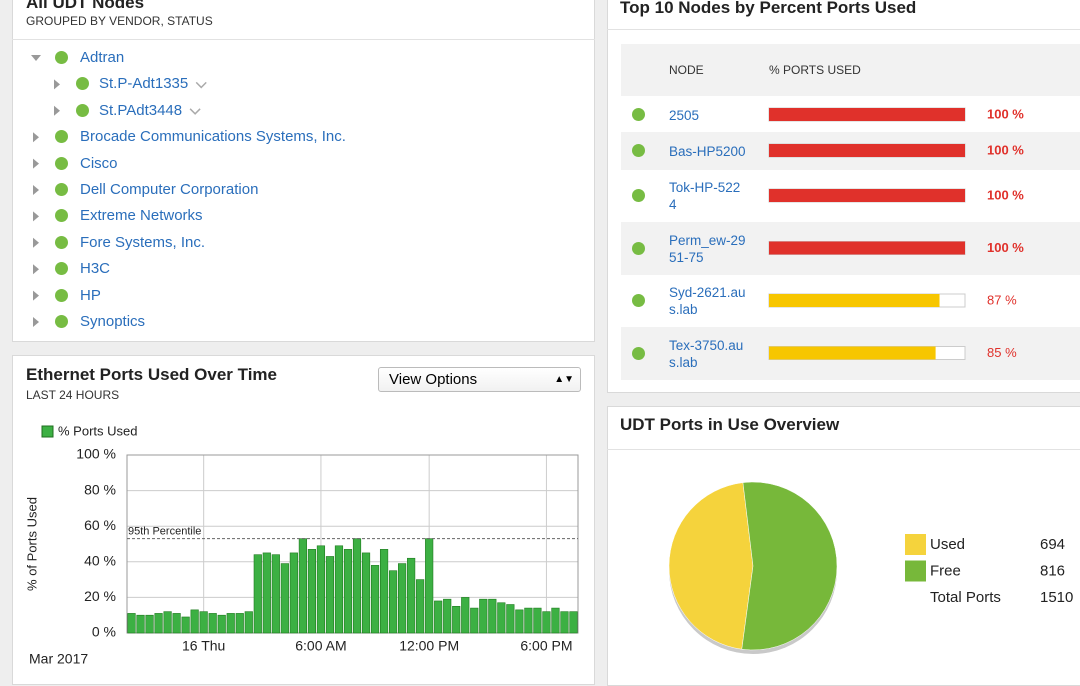  What do you see at coordinates (169, 189) in the screenshot?
I see `tree-node-link: Dell Computer Corporation` at bounding box center [169, 189].